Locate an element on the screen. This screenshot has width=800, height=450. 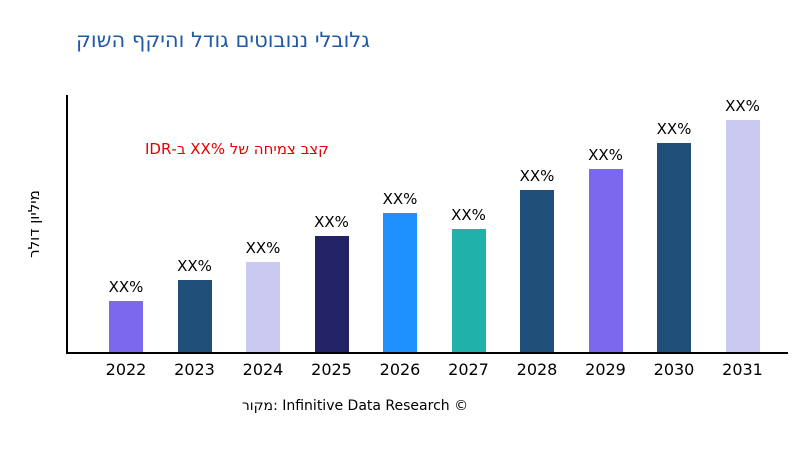
bar-value-label-2028: XX% is located at coordinates (537, 175).